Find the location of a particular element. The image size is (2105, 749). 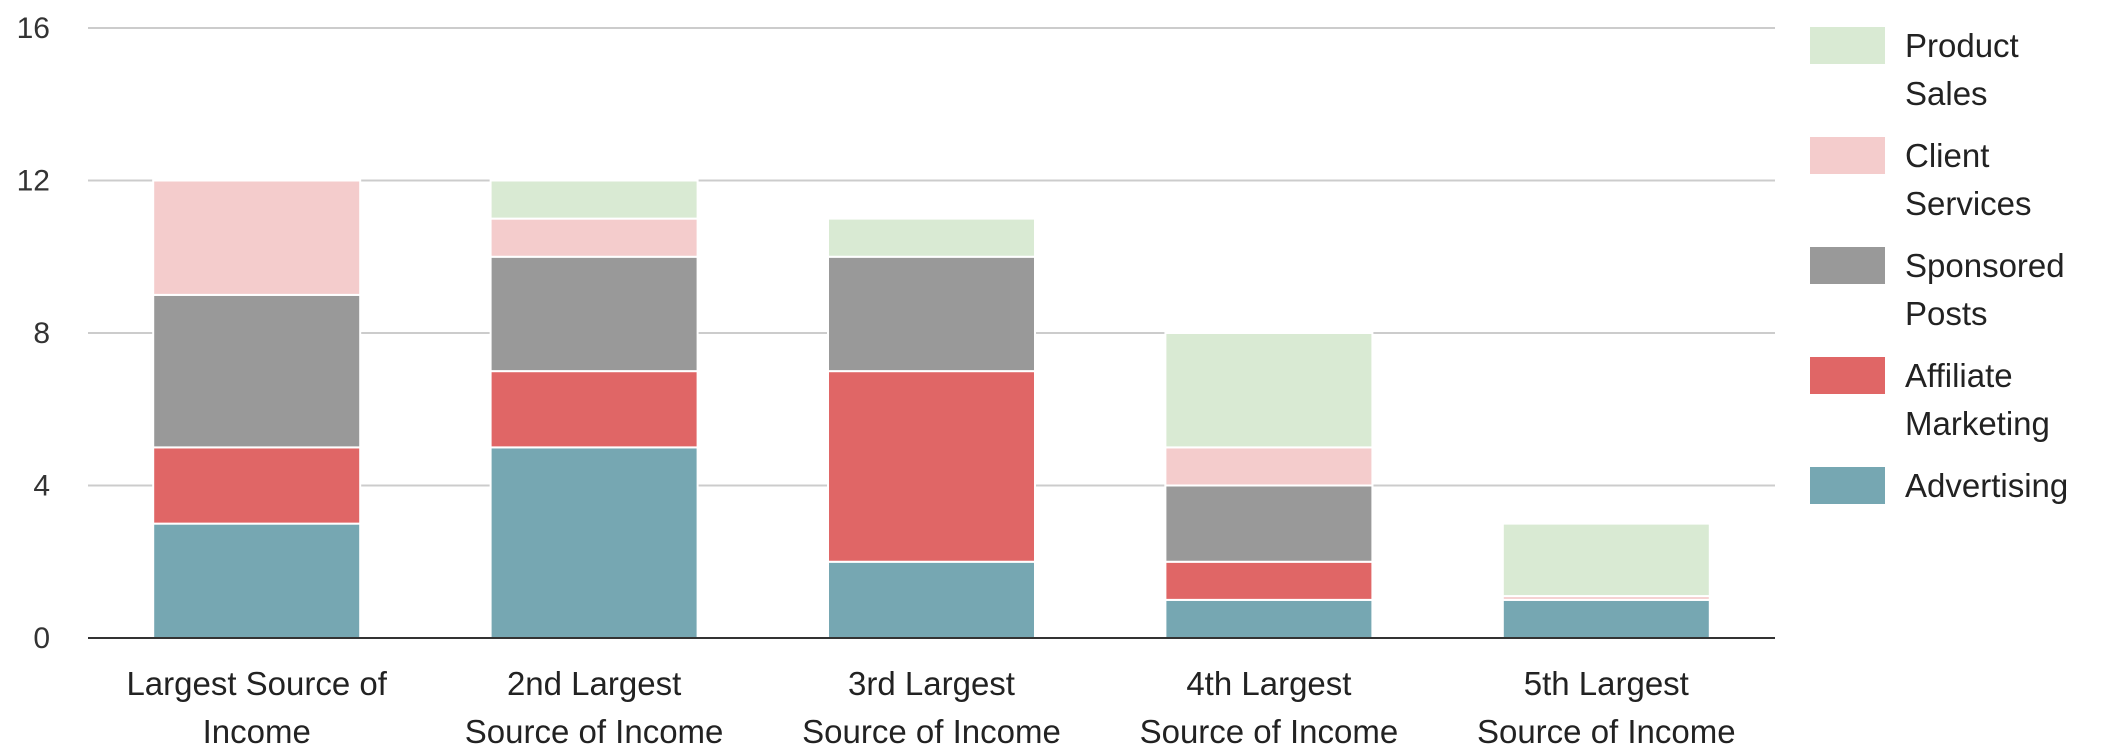

legend-label-line: Product is located at coordinates (1962, 45).